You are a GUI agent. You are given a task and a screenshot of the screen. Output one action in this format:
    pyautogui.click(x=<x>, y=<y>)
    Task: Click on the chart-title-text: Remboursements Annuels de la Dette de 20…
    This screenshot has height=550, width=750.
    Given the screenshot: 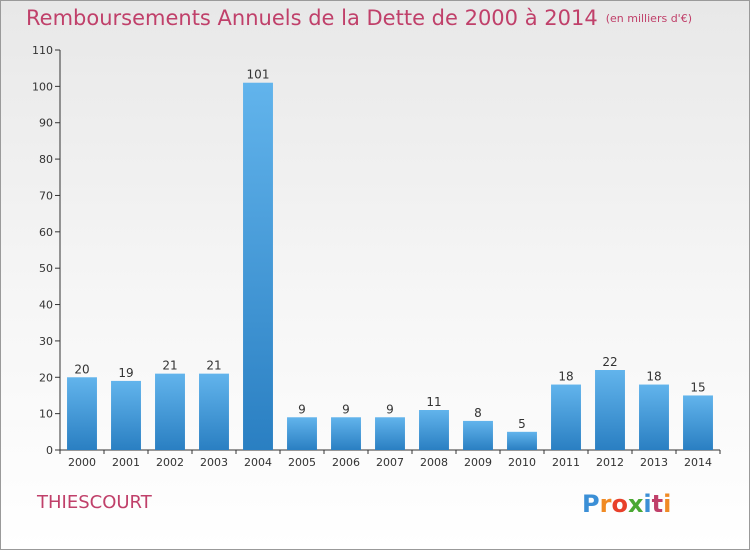 What is the action you would take?
    pyautogui.click(x=312, y=18)
    